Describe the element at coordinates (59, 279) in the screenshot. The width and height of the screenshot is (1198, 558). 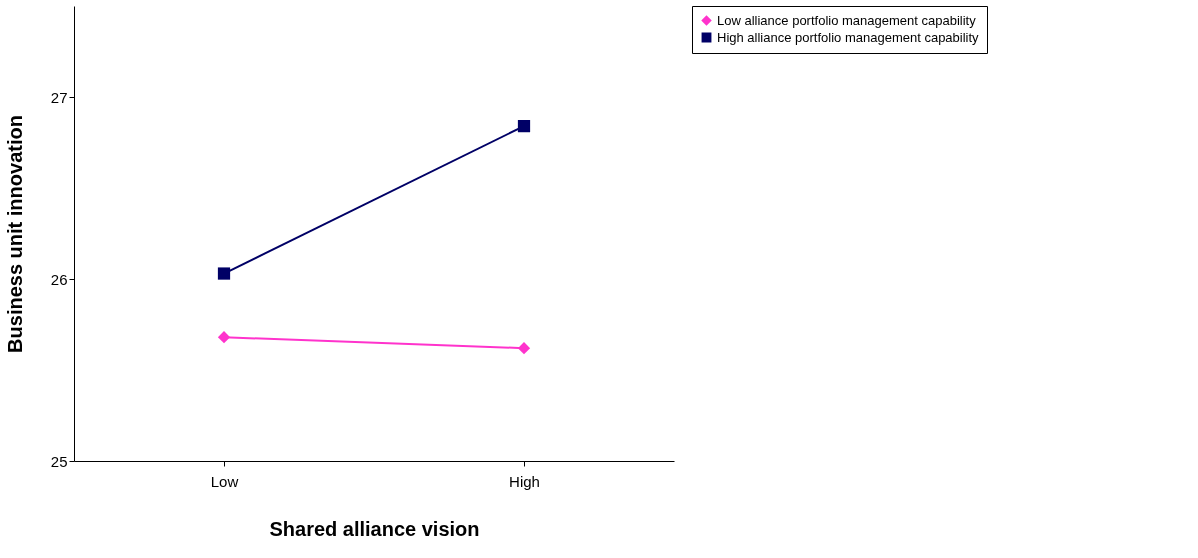
I see `y-tick-label: 26` at that location.